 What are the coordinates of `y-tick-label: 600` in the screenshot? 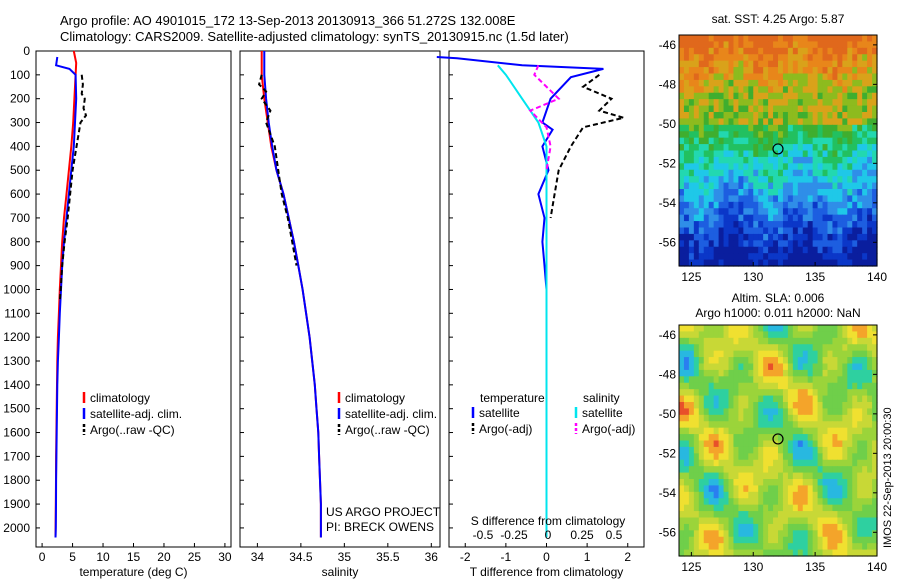 It's located at (20, 194).